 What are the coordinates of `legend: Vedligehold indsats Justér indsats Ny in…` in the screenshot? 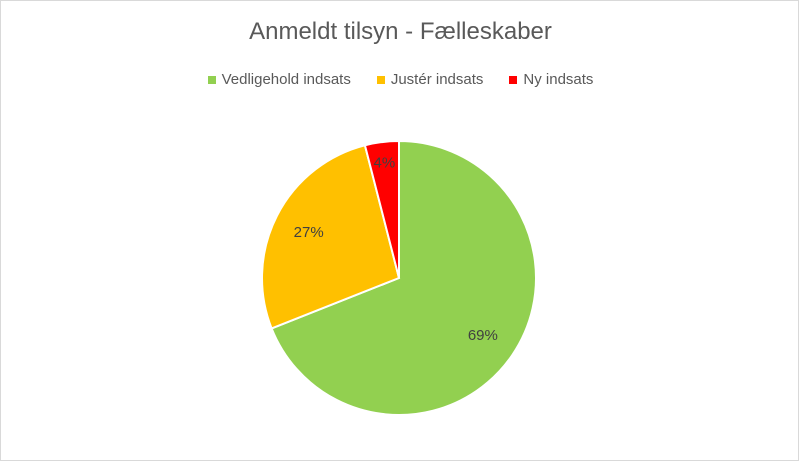 It's located at (400, 79).